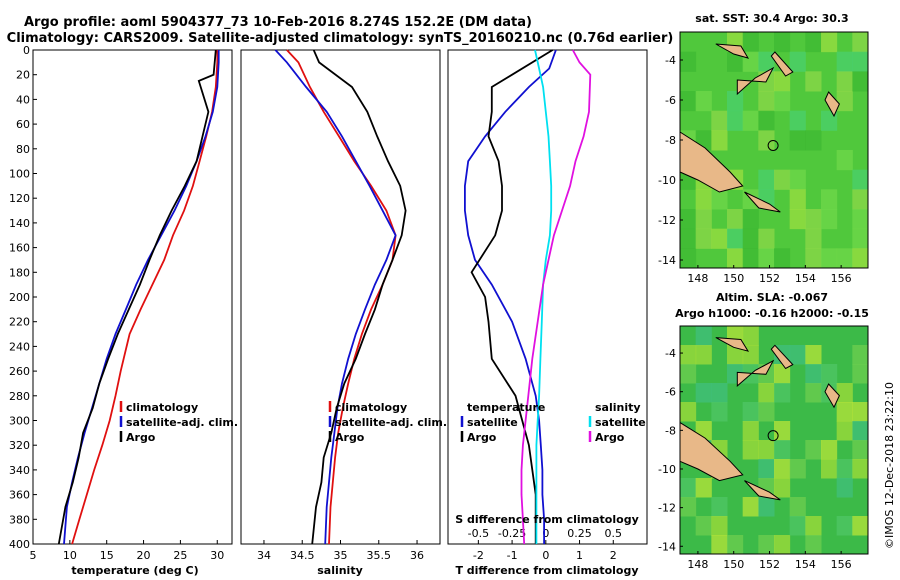 This screenshot has height=580, width=900. Describe the element at coordinates (546, 570) in the screenshot. I see `difference-xlabel: T difference from climatology` at that location.